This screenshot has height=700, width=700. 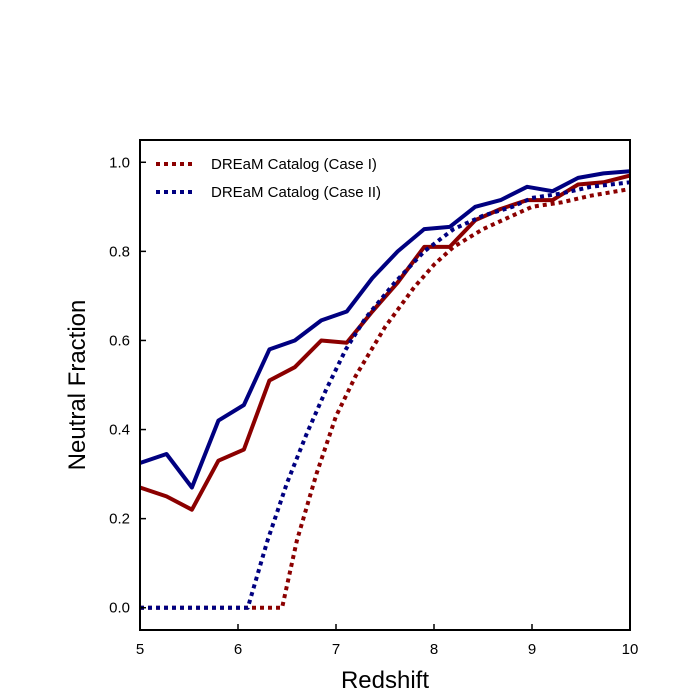 I want to click on y-axis-label: Neutral Fraction, so click(x=77, y=385).